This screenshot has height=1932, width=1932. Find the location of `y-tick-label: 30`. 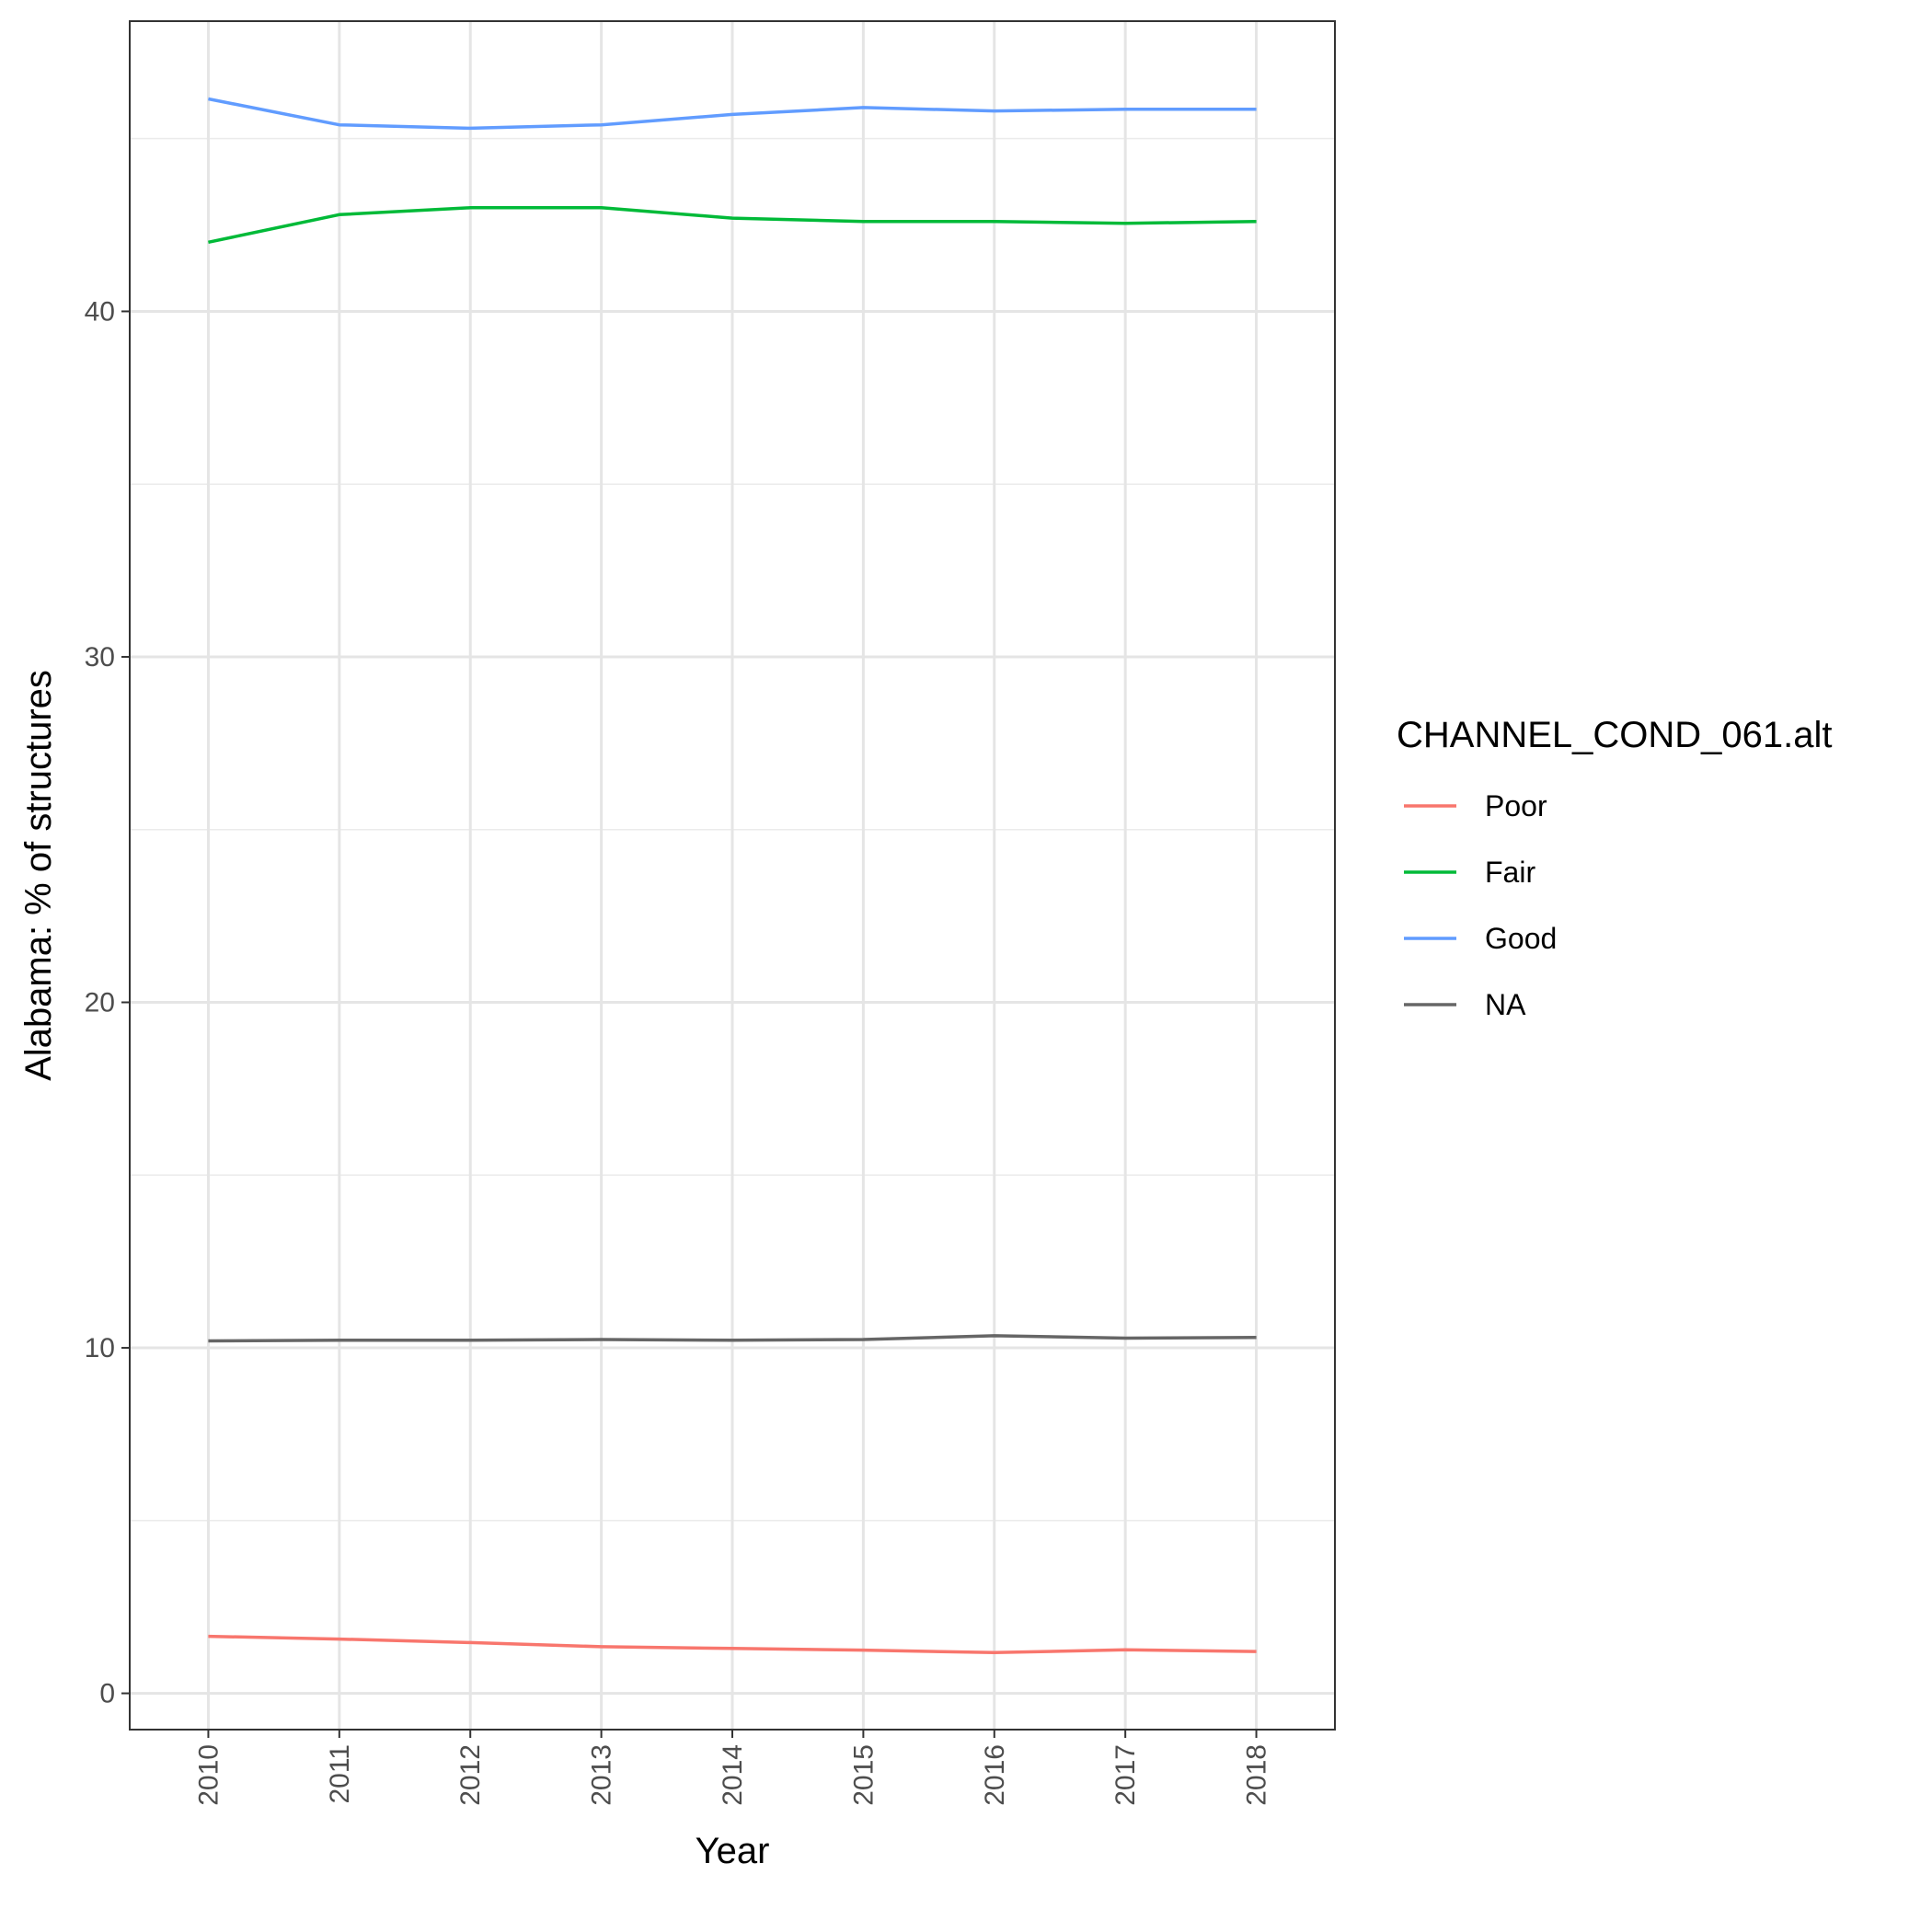

y-tick-label: 30 is located at coordinates (100, 657).